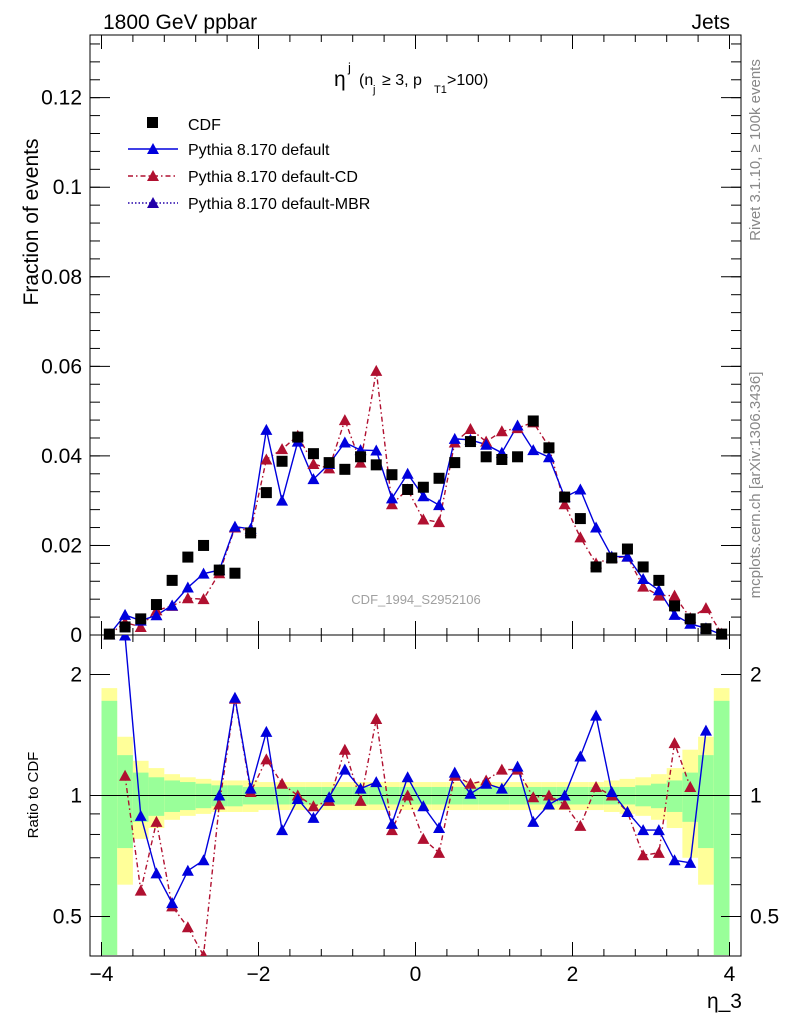 This screenshot has width=786, height=1024. What do you see at coordinates (102, 974) in the screenshot?
I see `x-tick-label: −4` at bounding box center [102, 974].